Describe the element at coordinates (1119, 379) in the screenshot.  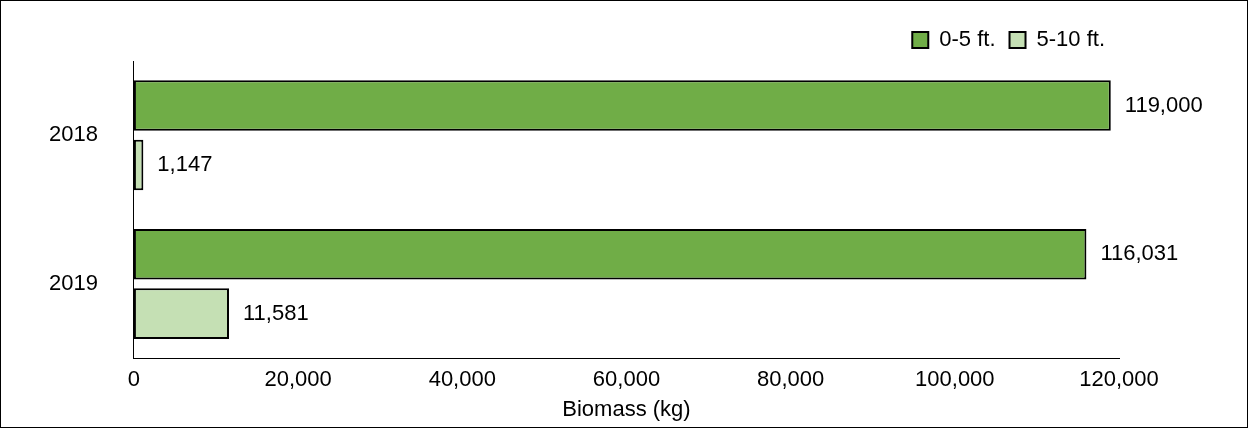
I see `x-tick-label: 120,000` at that location.